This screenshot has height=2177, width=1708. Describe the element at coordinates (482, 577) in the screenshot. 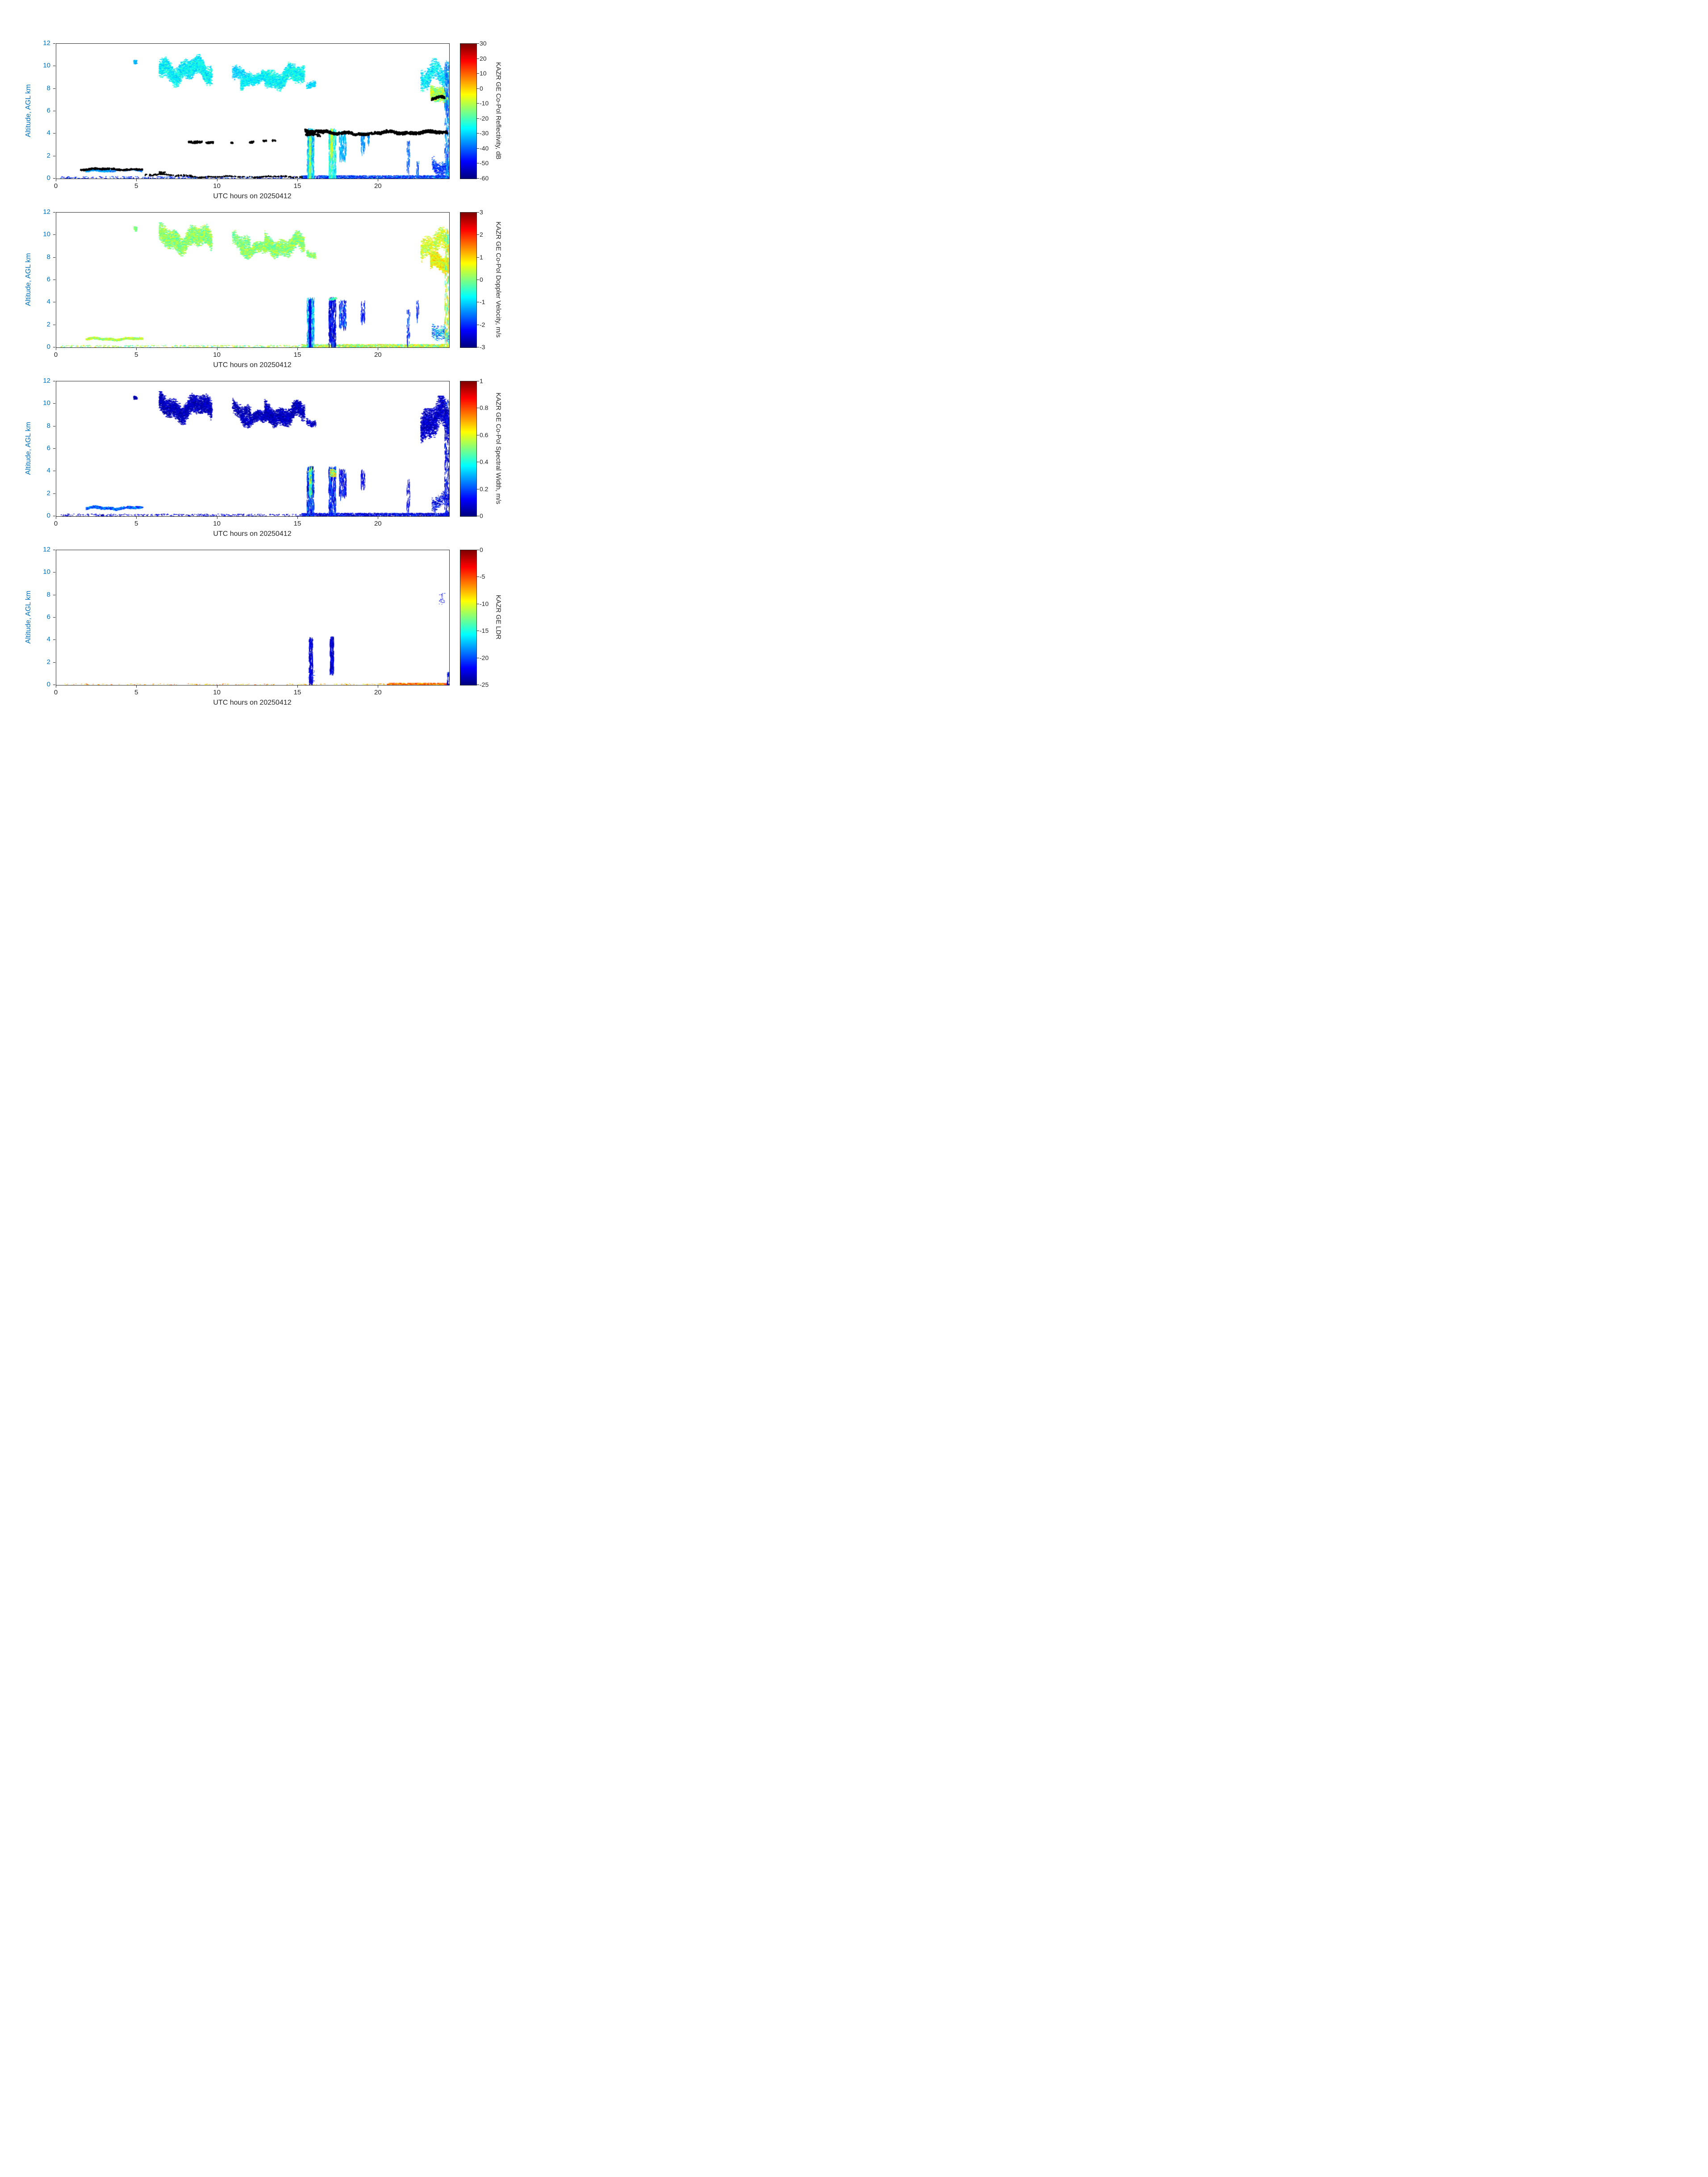

I see `colorbar-tick-label: -5` at that location.